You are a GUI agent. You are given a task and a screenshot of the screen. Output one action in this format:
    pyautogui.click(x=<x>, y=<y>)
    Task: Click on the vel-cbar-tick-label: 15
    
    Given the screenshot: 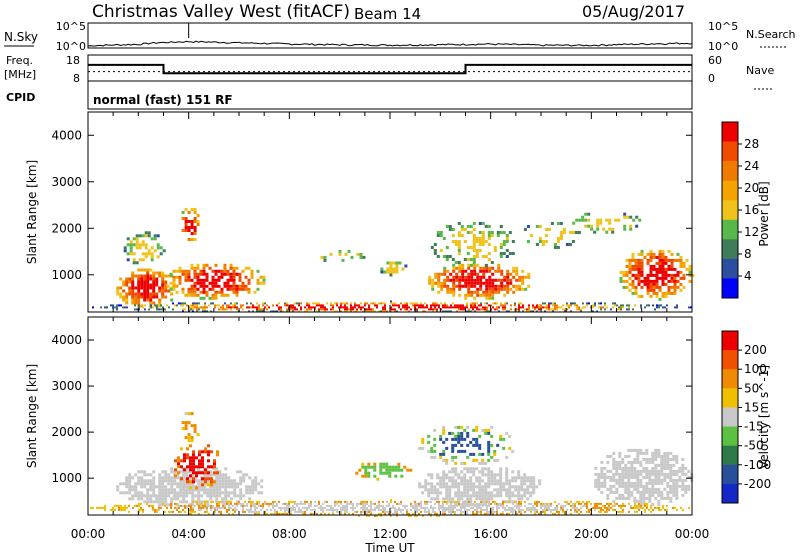 What is the action you would take?
    pyautogui.click(x=751, y=407)
    